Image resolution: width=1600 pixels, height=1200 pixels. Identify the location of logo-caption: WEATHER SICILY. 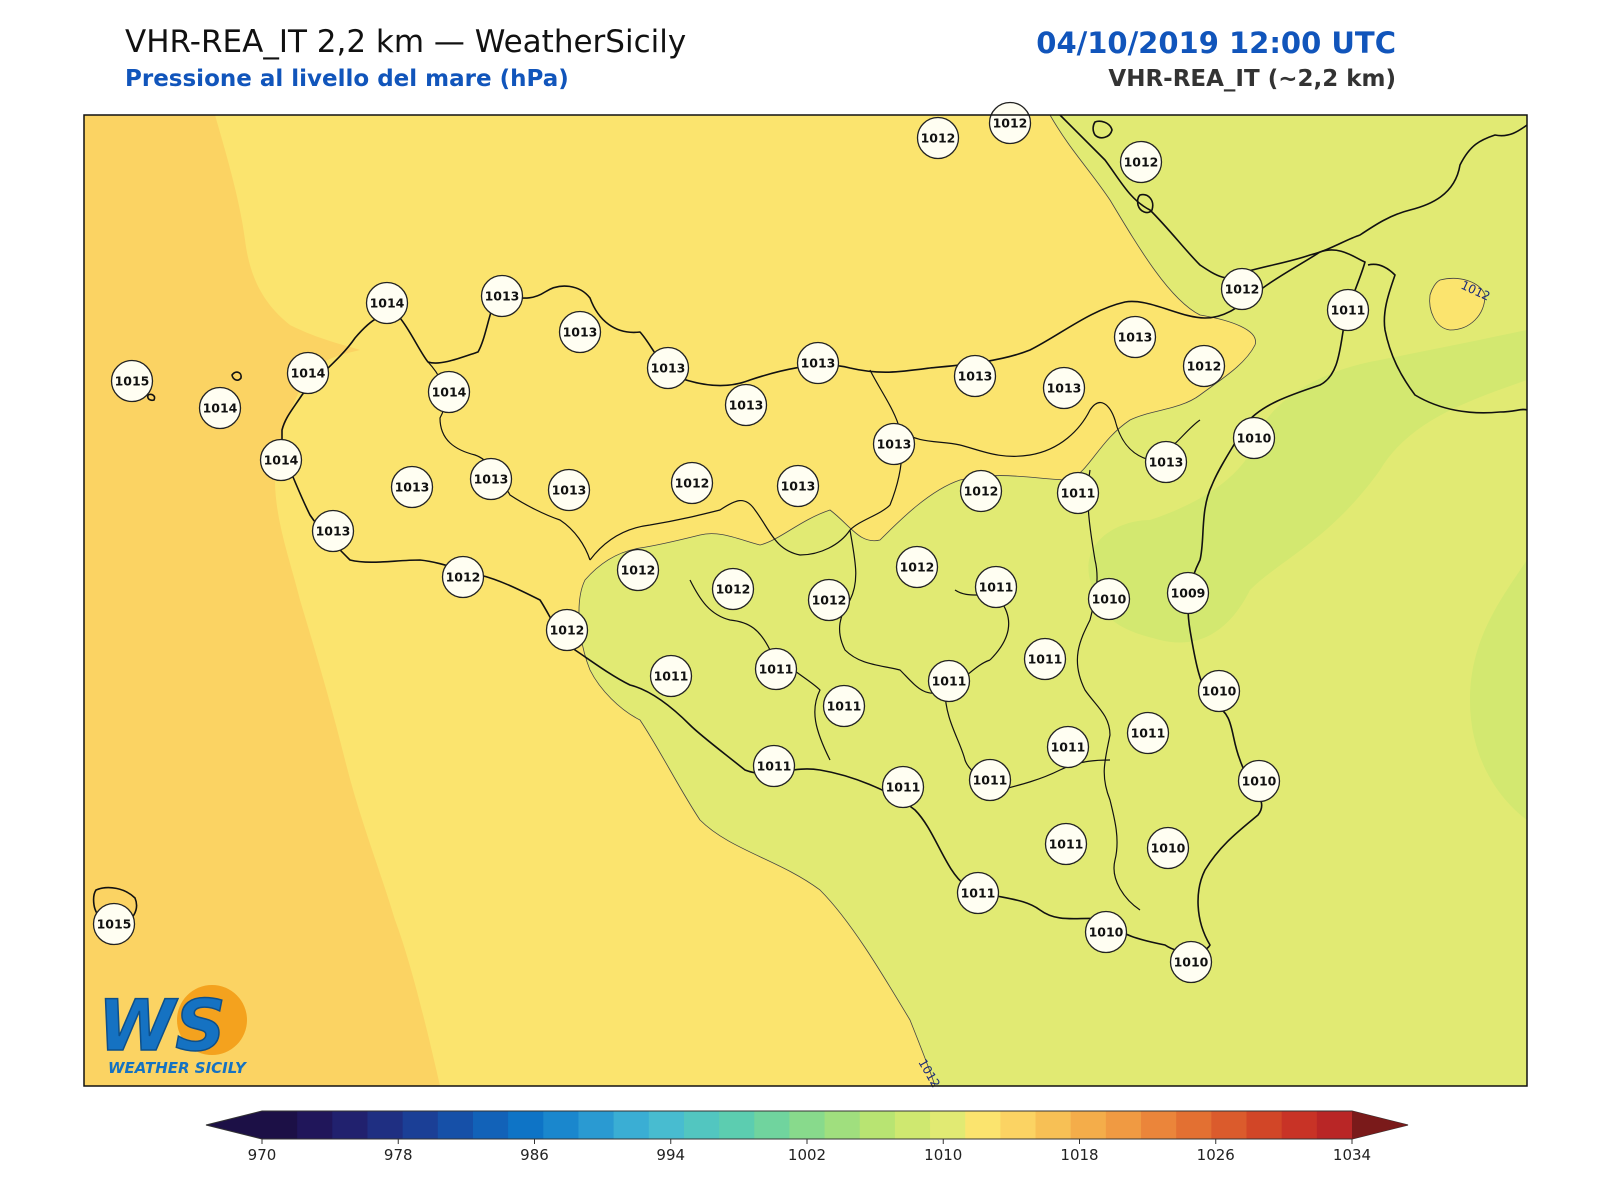
(178, 1068).